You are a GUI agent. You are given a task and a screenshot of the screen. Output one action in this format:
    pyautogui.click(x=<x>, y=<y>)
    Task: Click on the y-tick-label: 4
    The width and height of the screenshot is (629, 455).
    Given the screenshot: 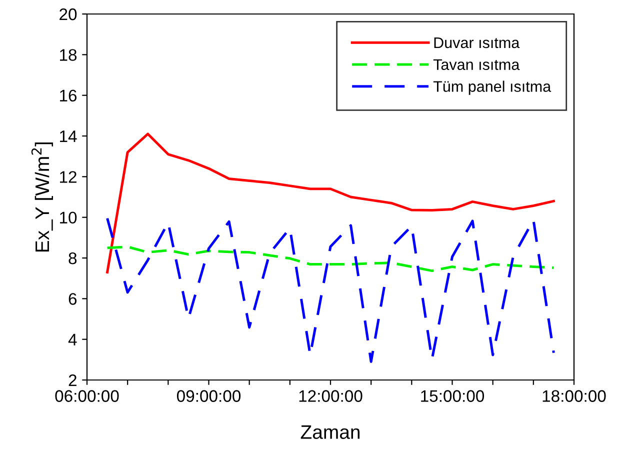 What is the action you would take?
    pyautogui.click(x=72, y=340)
    